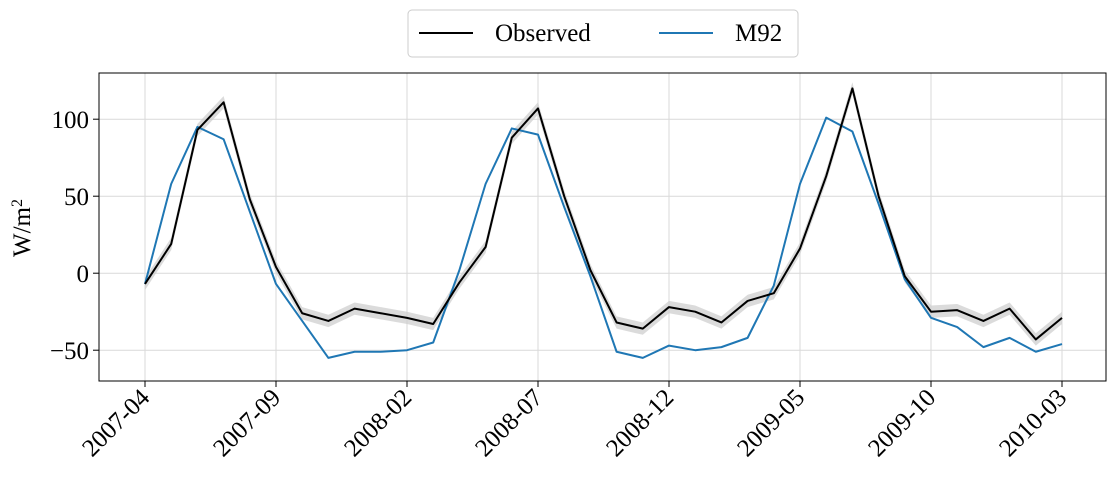 The height and width of the screenshot is (484, 1116). What do you see at coordinates (771, 423) in the screenshot?
I see `x-tick-label: 2009-05` at bounding box center [771, 423].